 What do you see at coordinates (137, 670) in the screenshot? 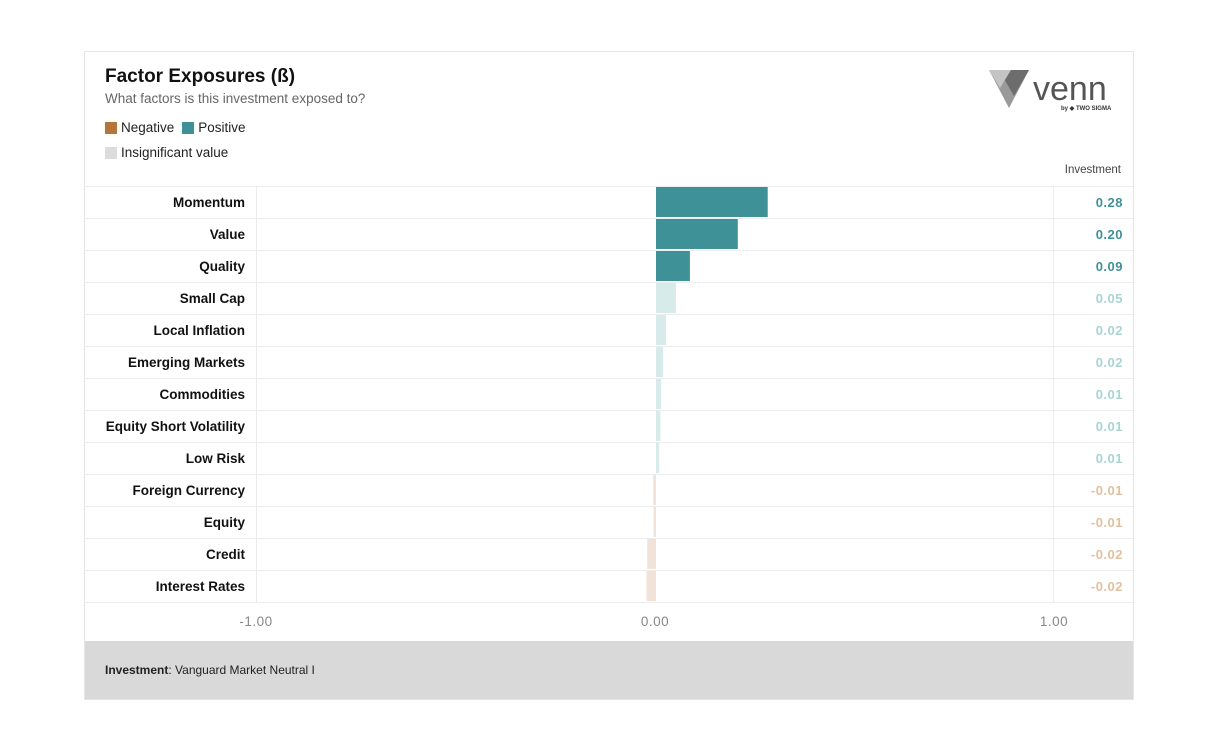
I see `footer-label: Investment` at bounding box center [137, 670].